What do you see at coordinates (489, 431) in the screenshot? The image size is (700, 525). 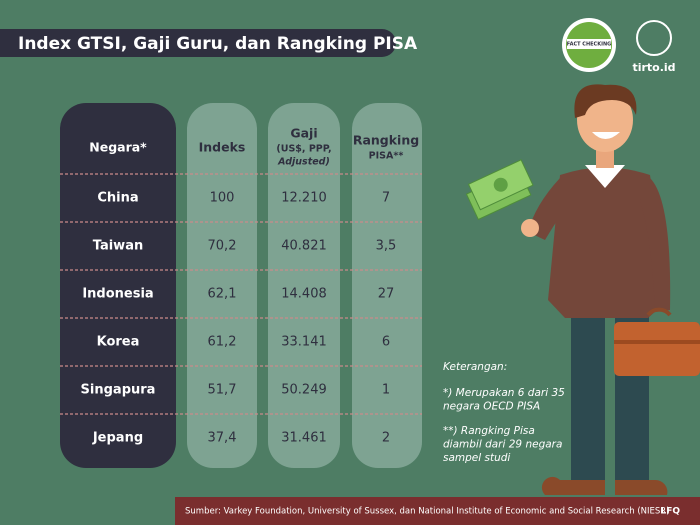 I see `note-line: **) Rangking Pisa` at bounding box center [489, 431].